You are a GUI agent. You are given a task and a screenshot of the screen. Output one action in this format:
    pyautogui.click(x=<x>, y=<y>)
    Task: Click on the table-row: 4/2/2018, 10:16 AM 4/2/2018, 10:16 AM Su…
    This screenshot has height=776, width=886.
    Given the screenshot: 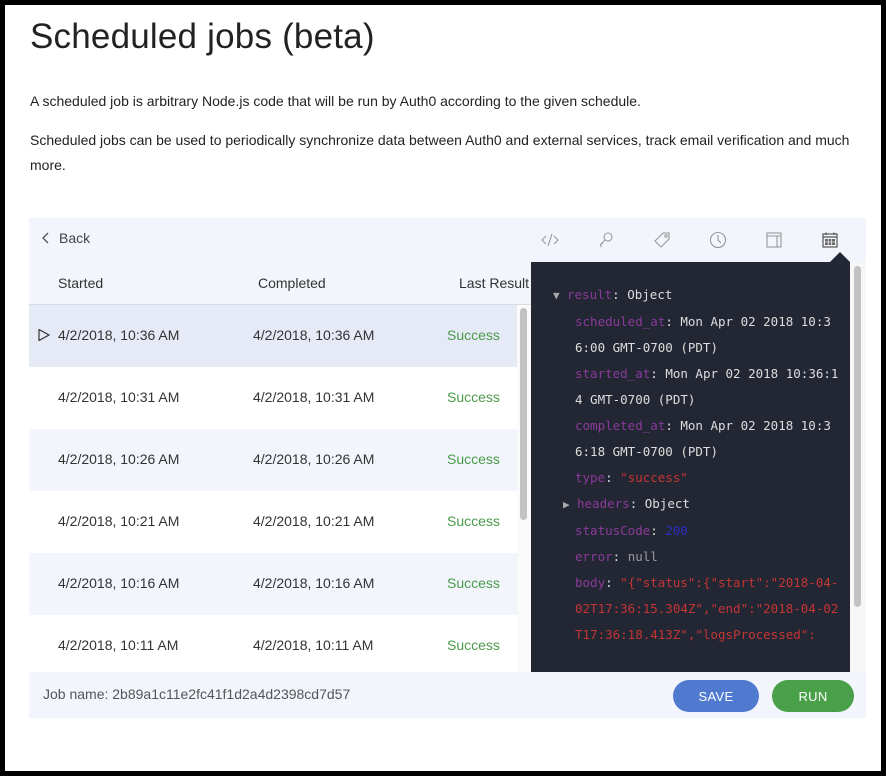 What is the action you would take?
    pyautogui.click(x=273, y=584)
    